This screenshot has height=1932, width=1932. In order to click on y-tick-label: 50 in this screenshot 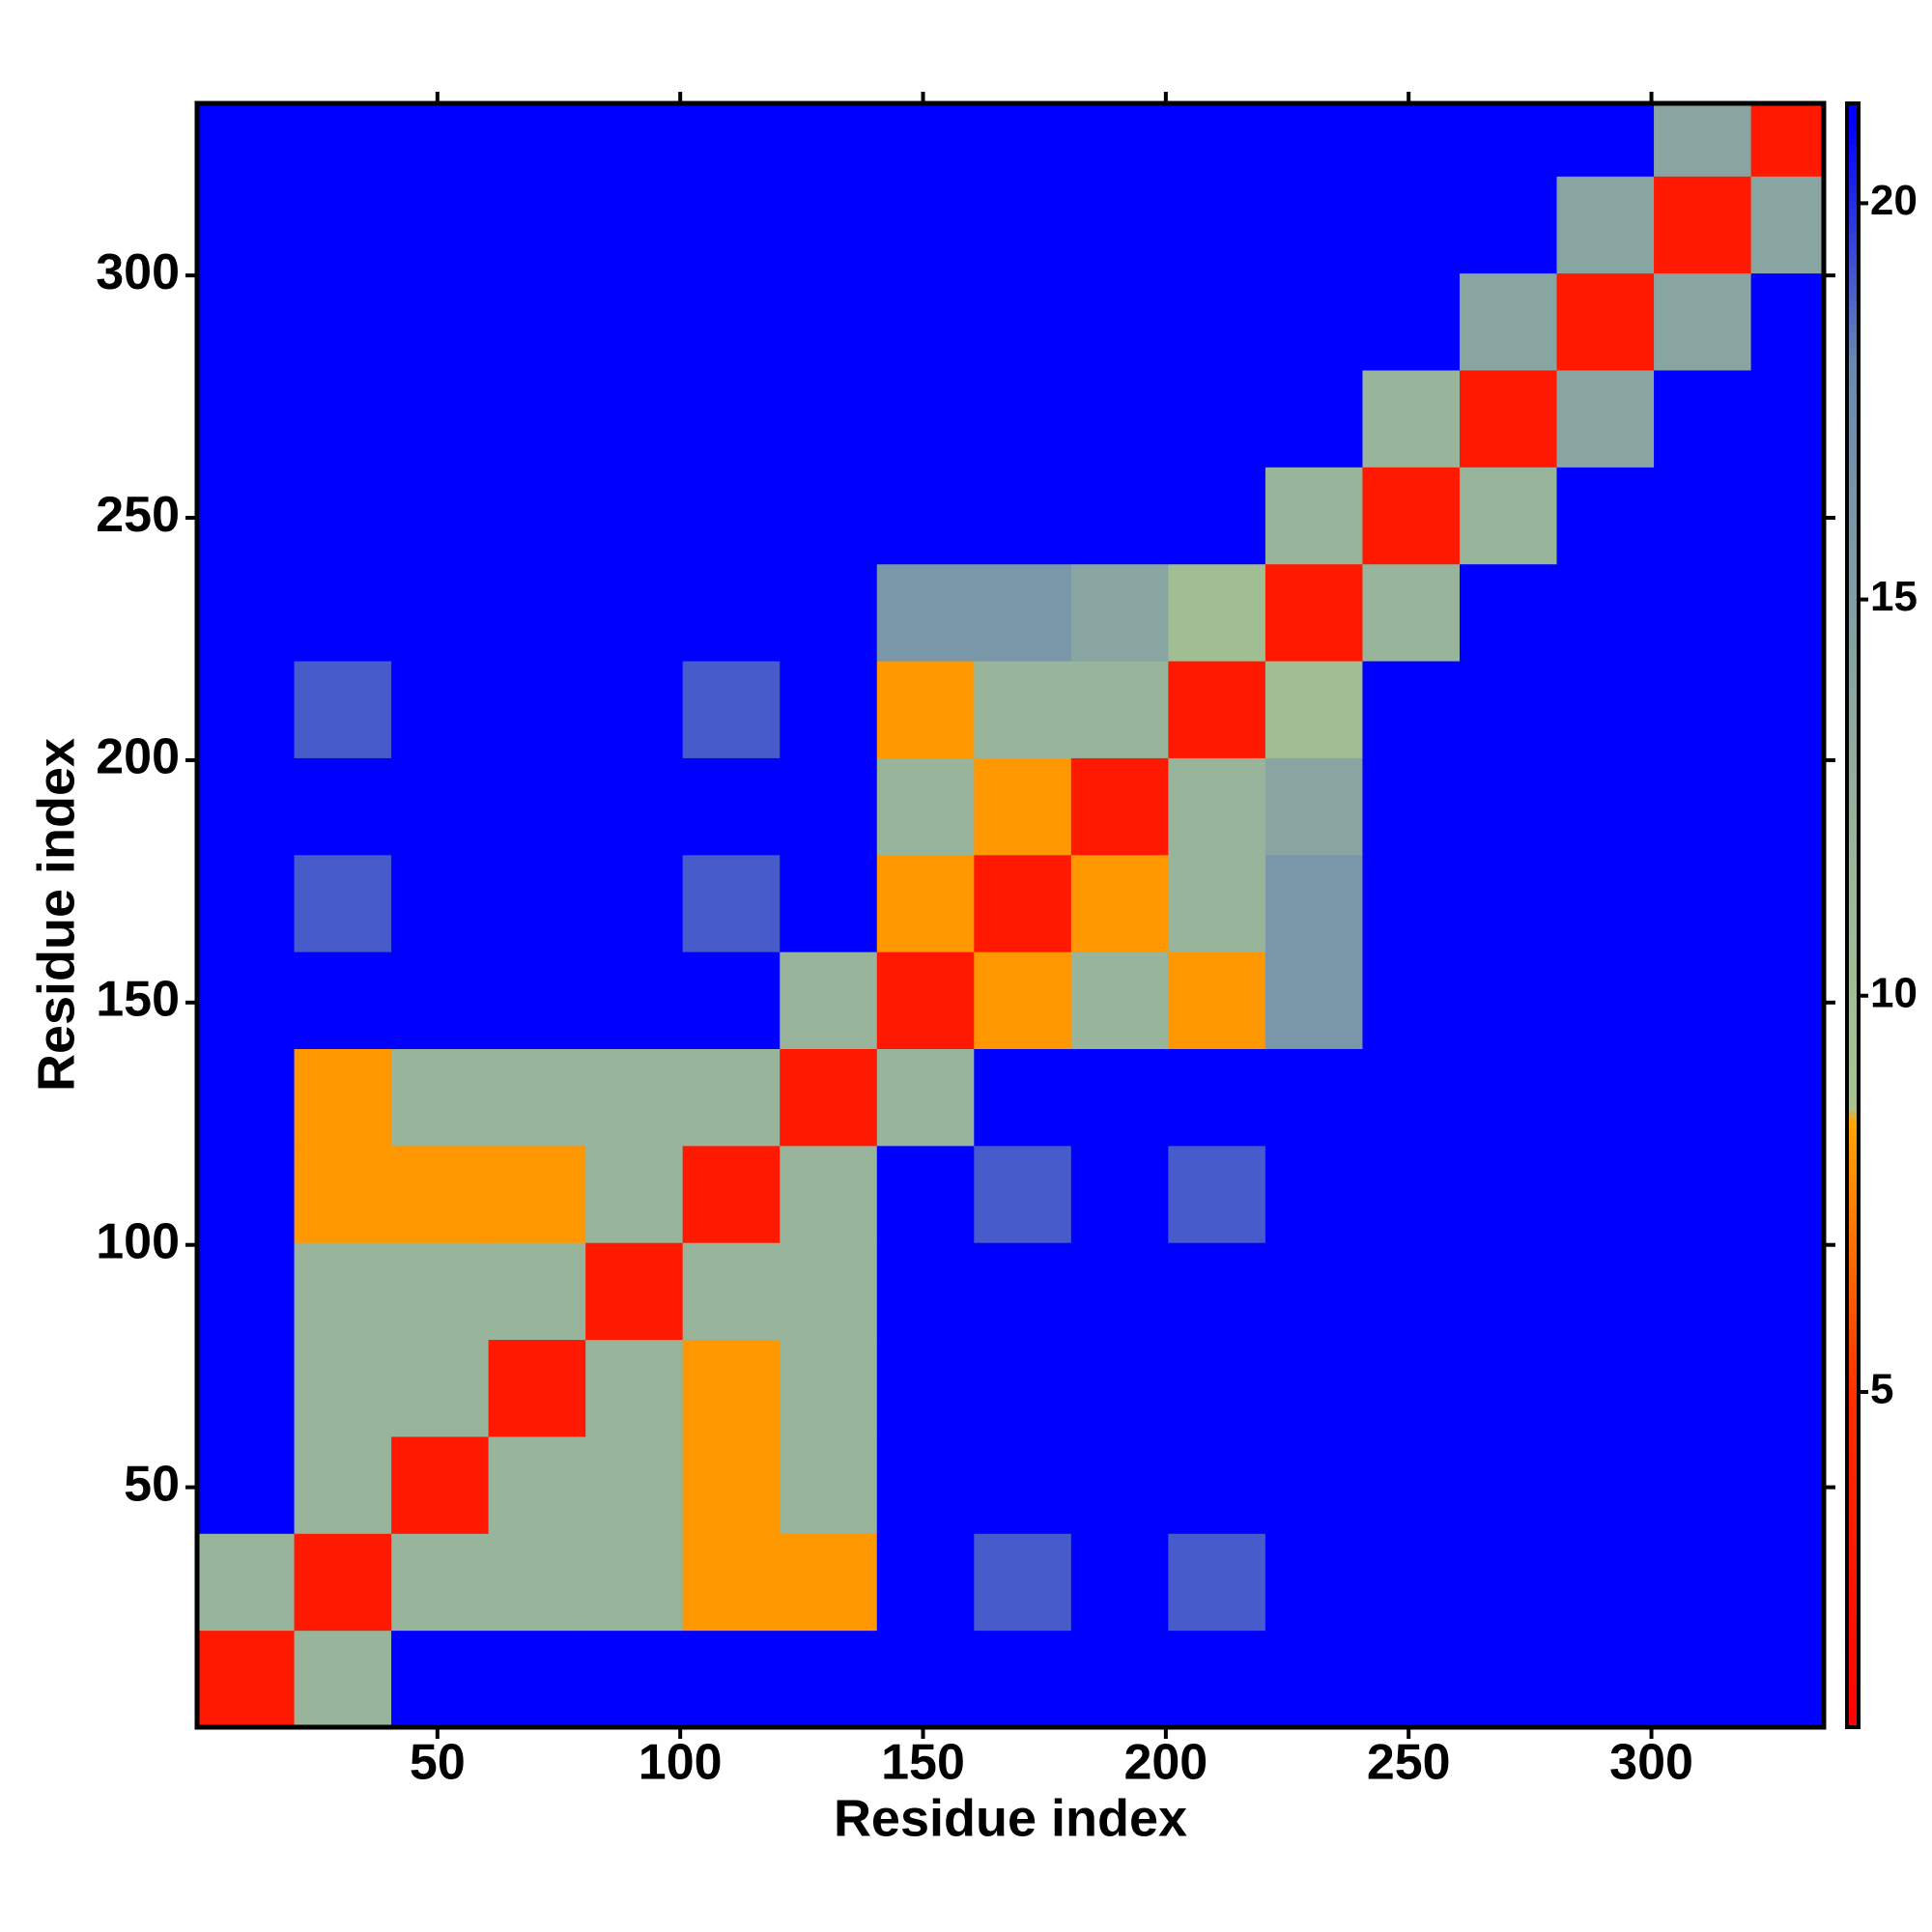, I will do `click(152, 1484)`.